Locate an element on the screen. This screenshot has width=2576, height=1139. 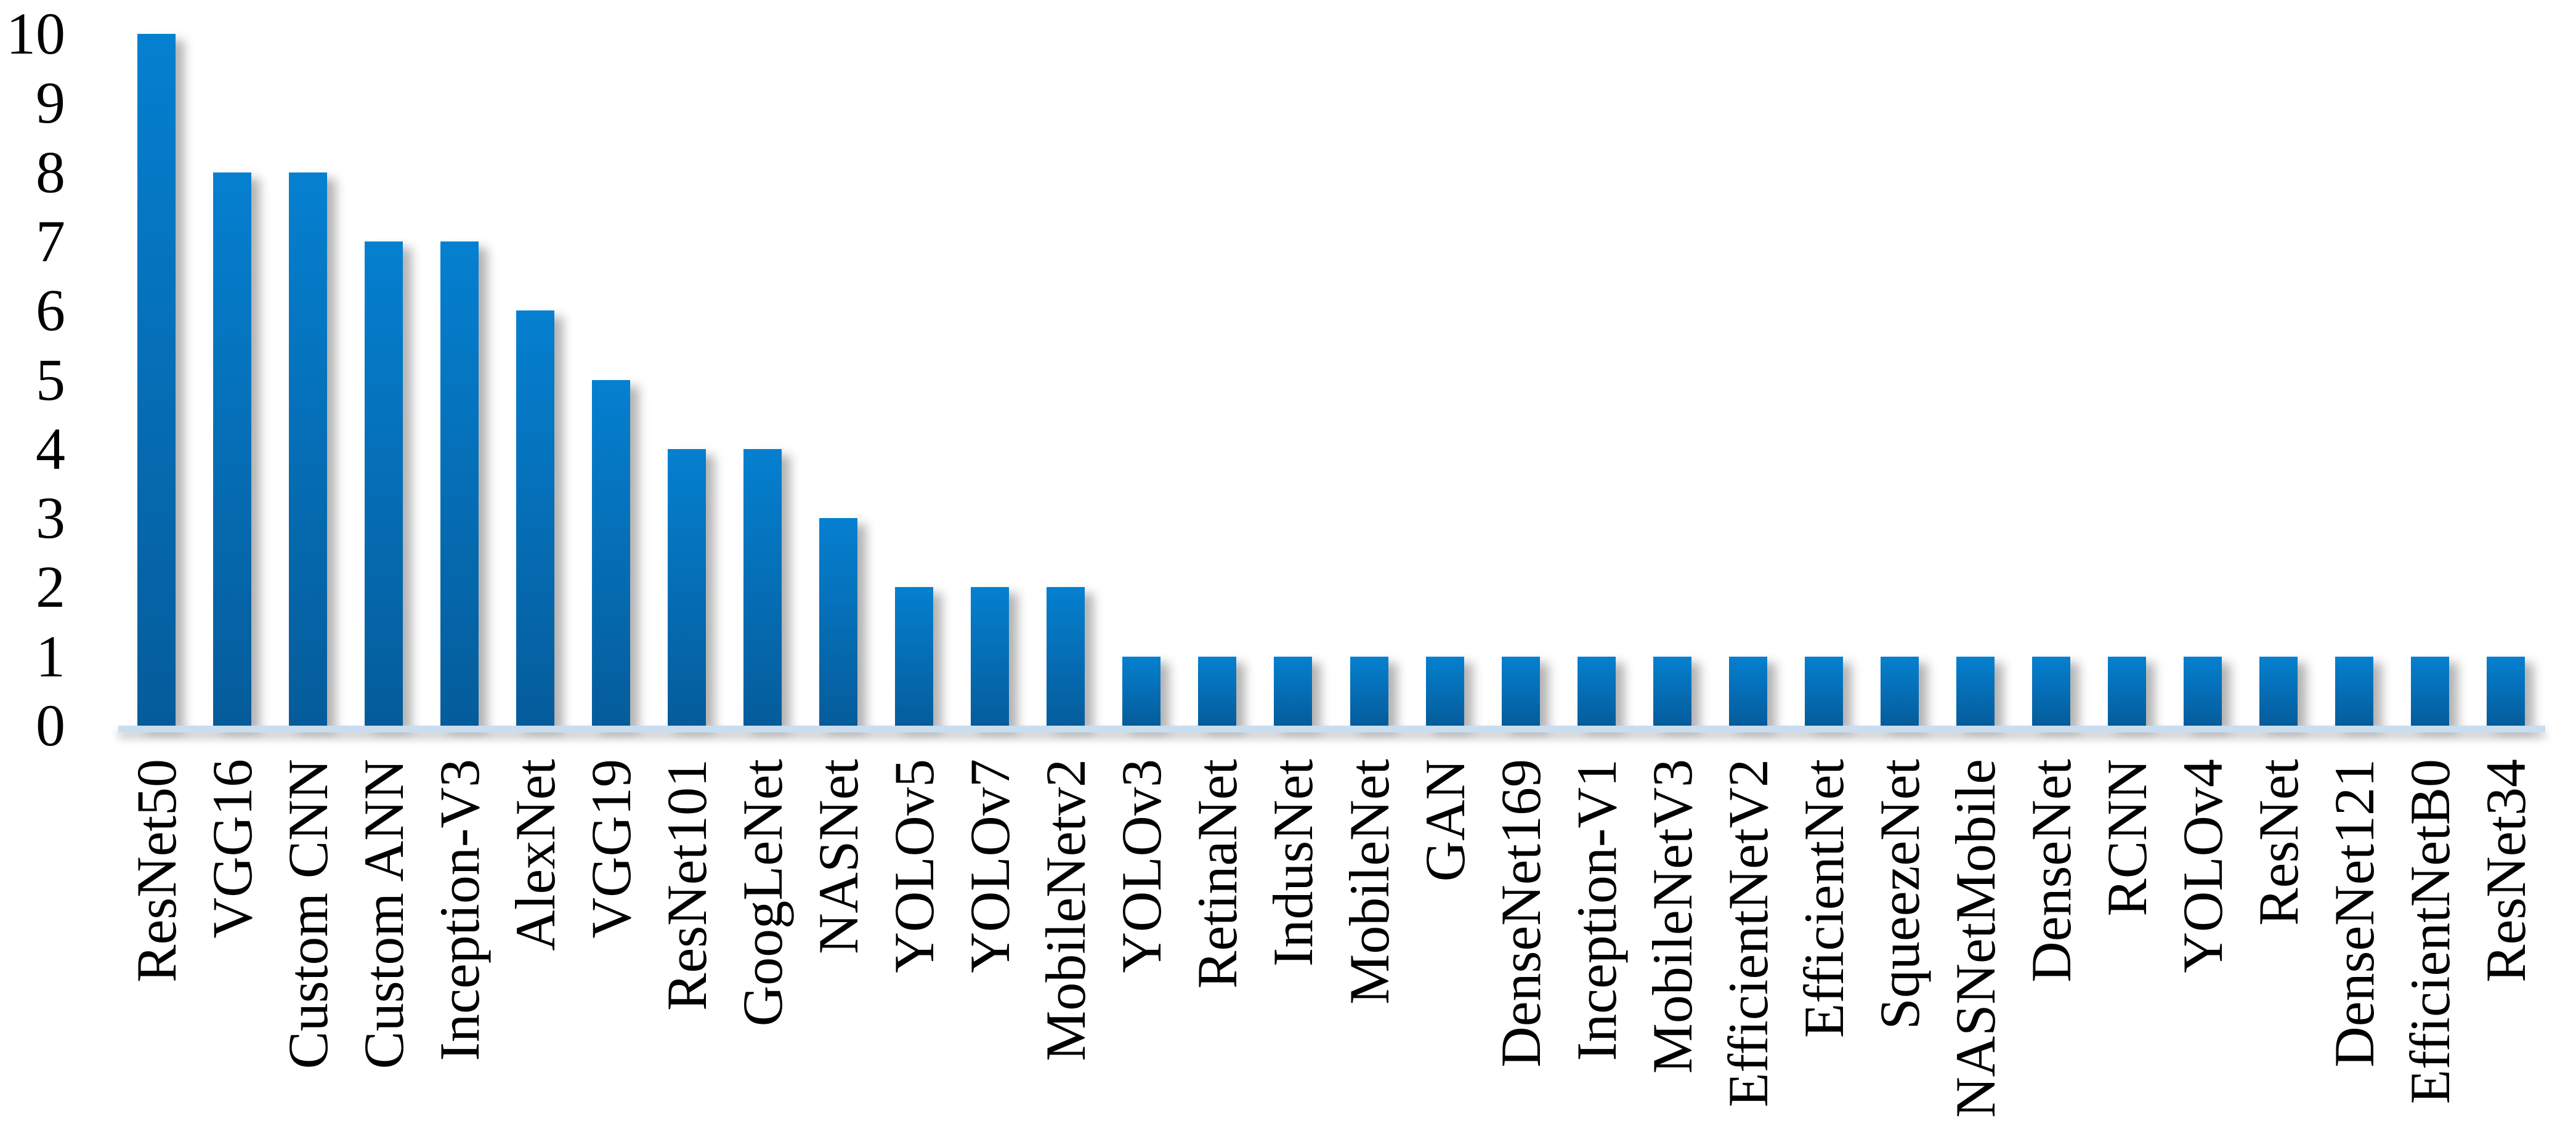
x-label-slot: GAN is located at coordinates (1445, 948).